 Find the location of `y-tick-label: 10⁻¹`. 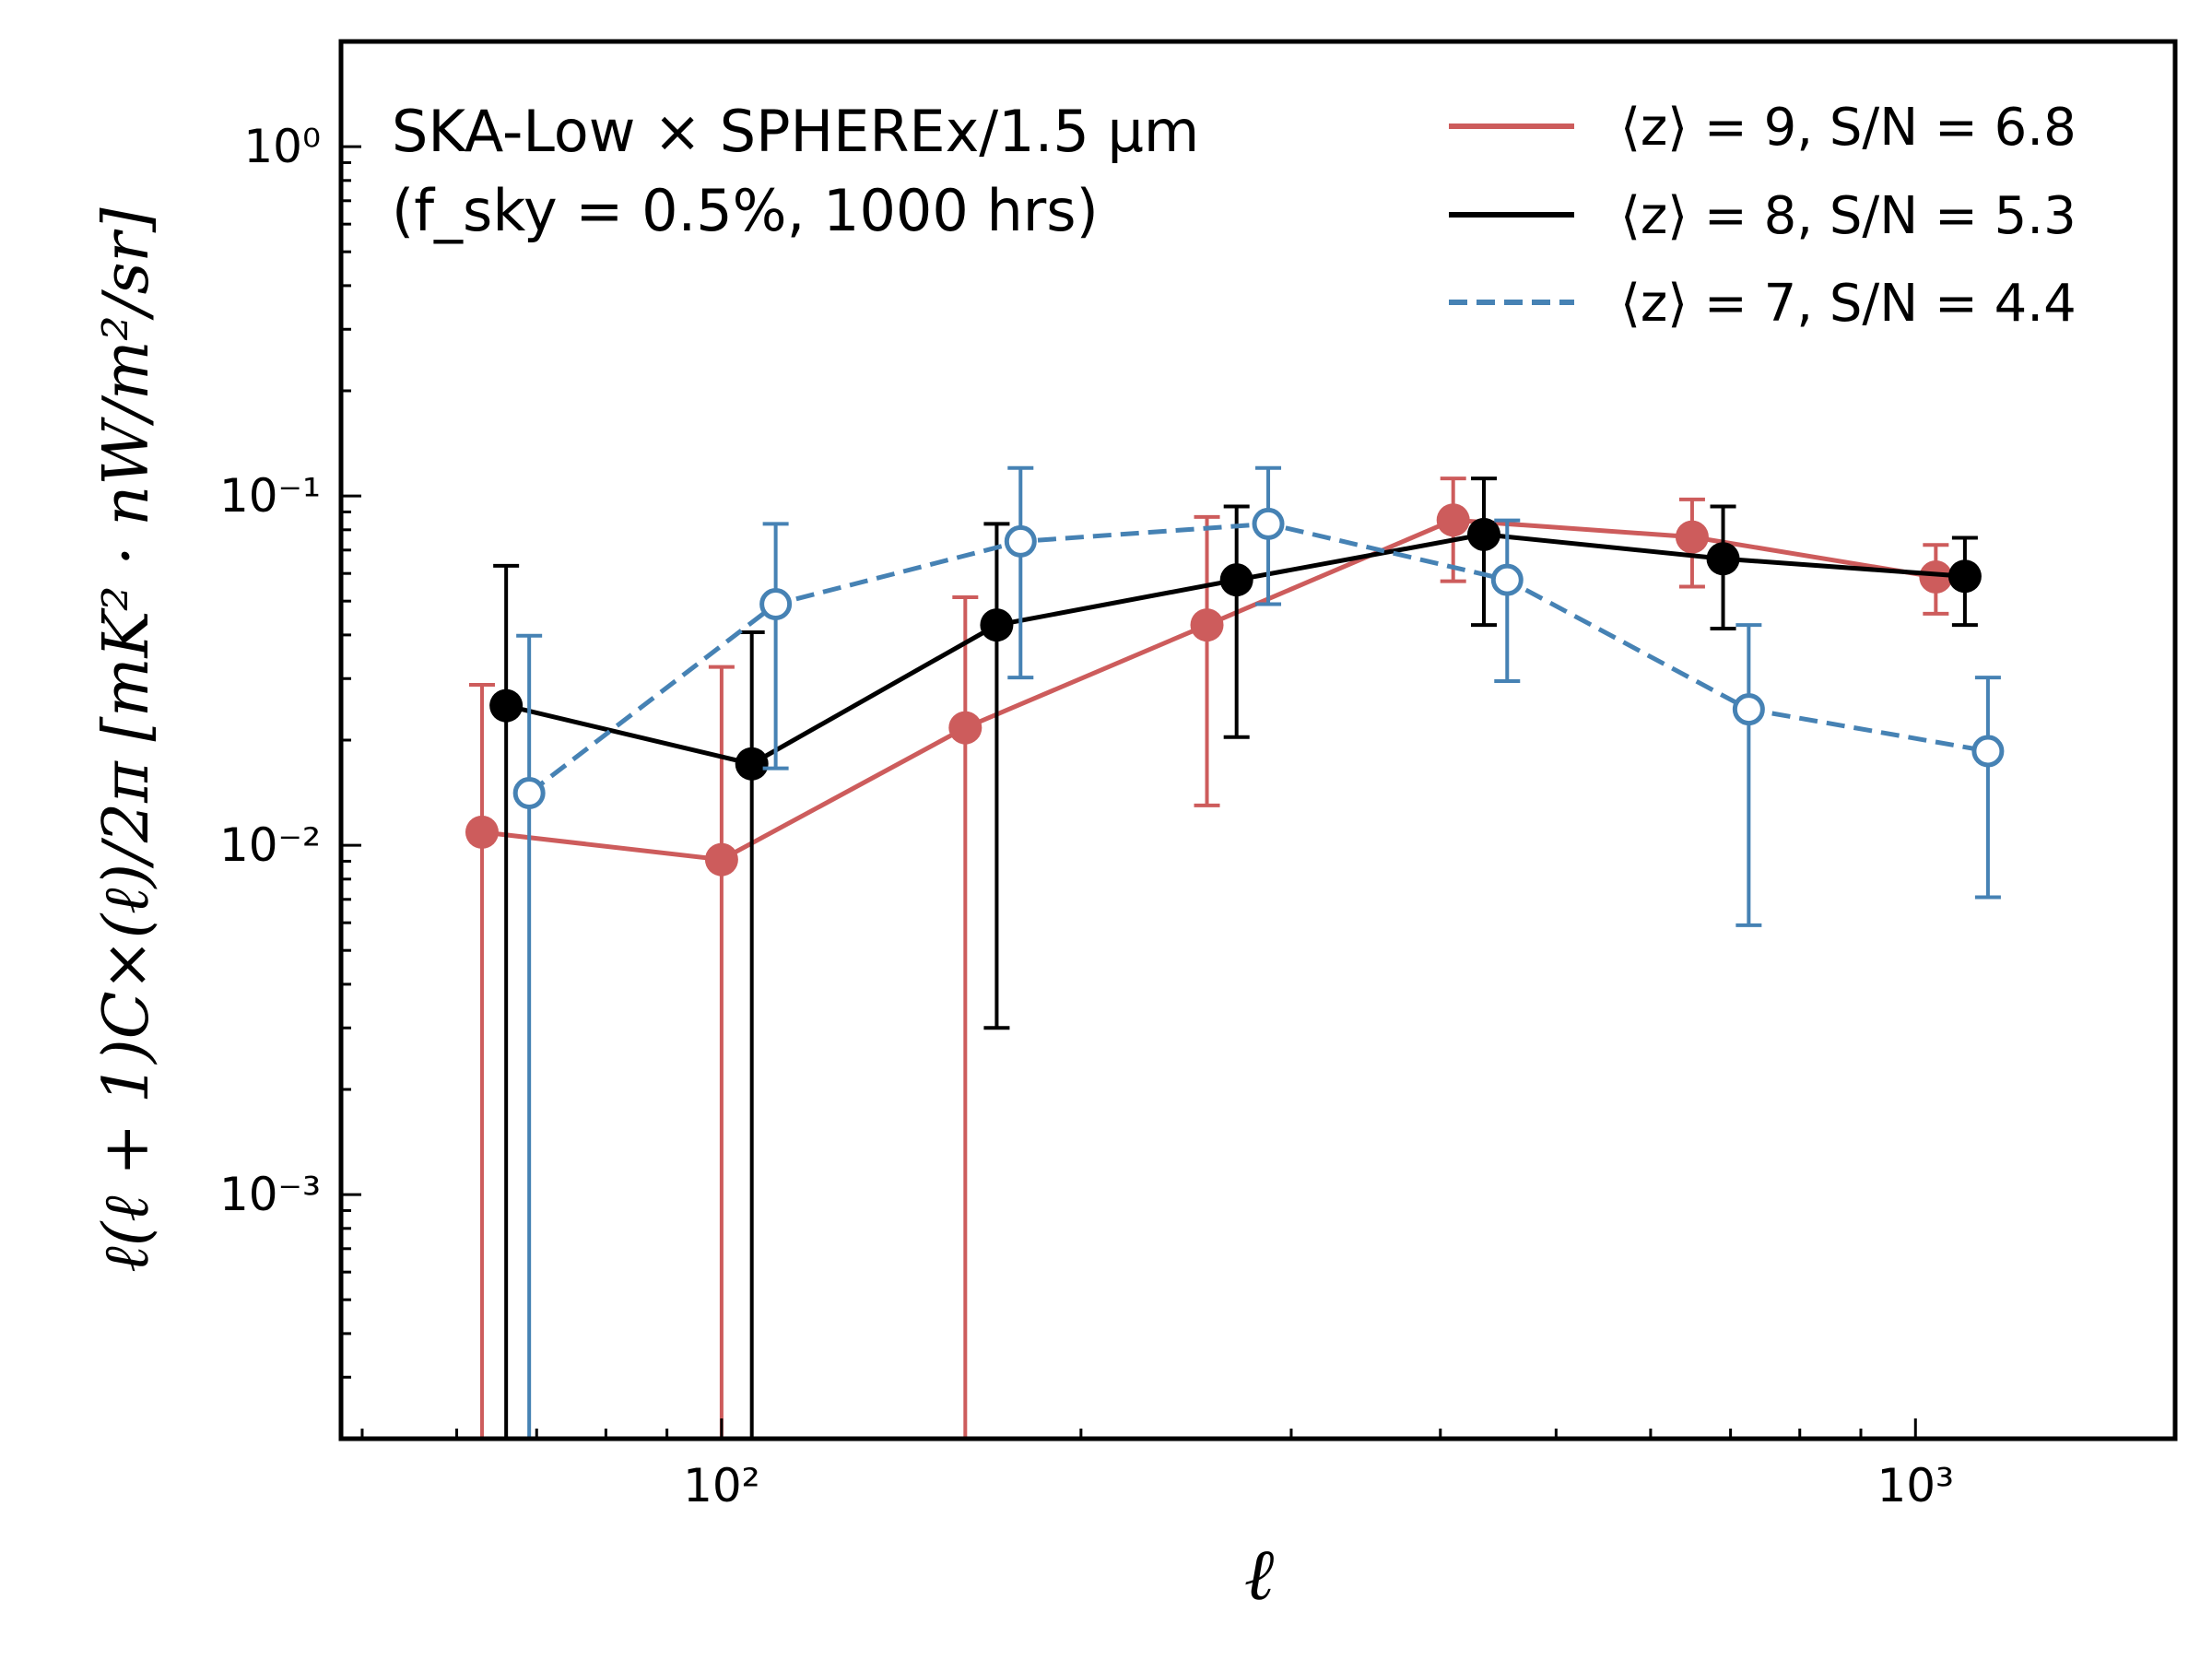

y-tick-label: 10⁻¹ is located at coordinates (270, 496).